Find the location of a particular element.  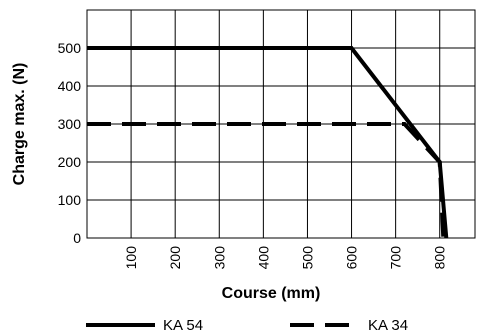

y-tick-labels: 0 100 200 300 400 500 is located at coordinates (70, 143).